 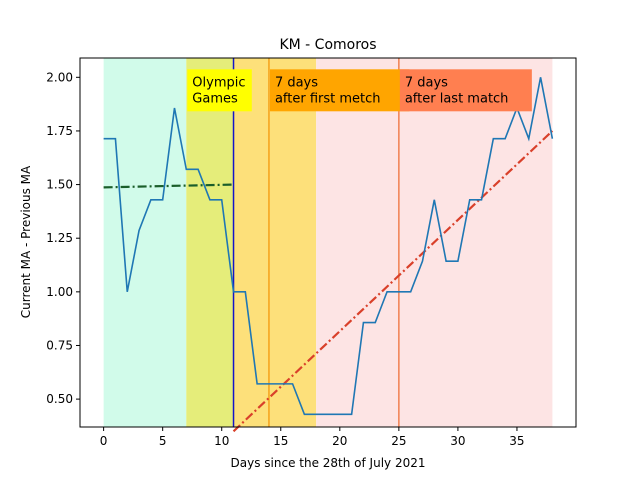 I want to click on x-tick-label-10: 10, so click(x=221, y=441).